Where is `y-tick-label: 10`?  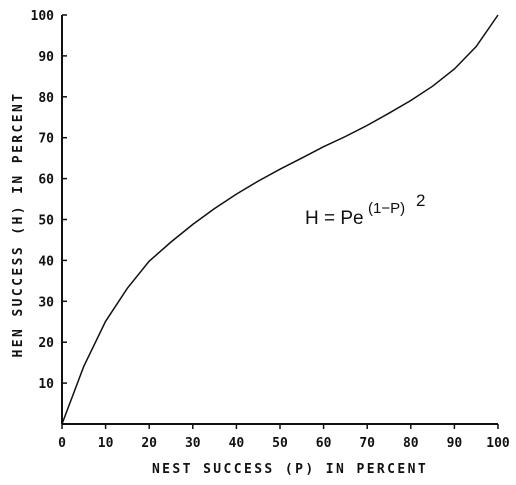
y-tick-label: 10 is located at coordinates (46, 384).